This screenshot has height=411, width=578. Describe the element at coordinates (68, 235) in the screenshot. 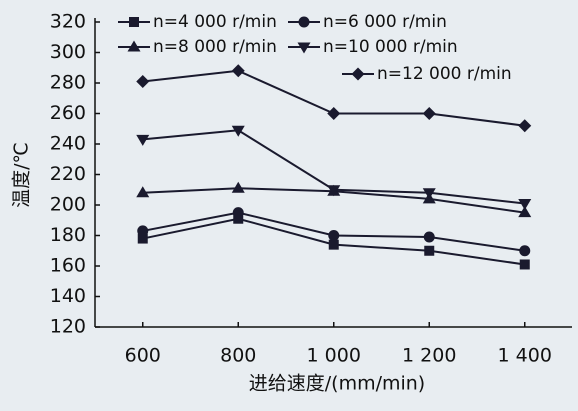

I see `y-tick-label: 180` at that location.